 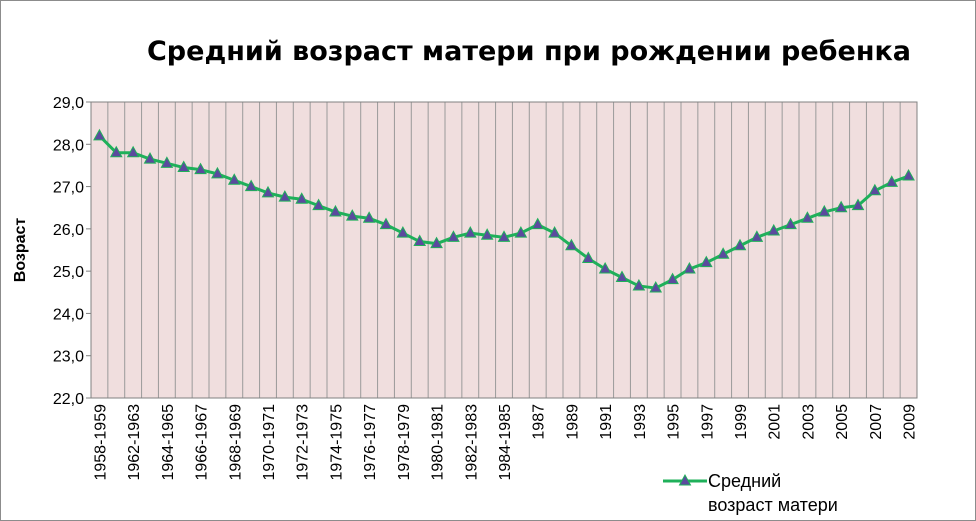 I want to click on x-tick-label: 1989, so click(x=572, y=422).